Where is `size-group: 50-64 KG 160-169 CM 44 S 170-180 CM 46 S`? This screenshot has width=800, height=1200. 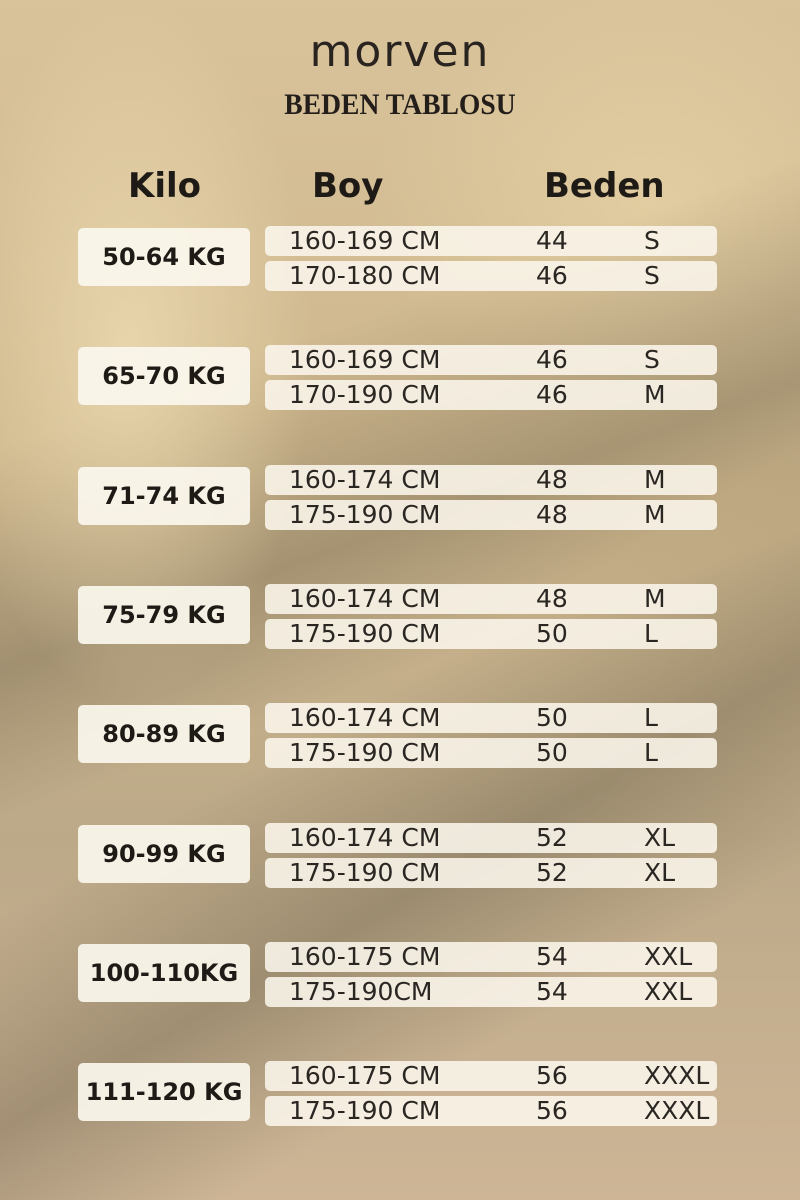 size-group: 50-64 KG 160-169 CM 44 S 170-180 CM 46 S is located at coordinates (400, 259).